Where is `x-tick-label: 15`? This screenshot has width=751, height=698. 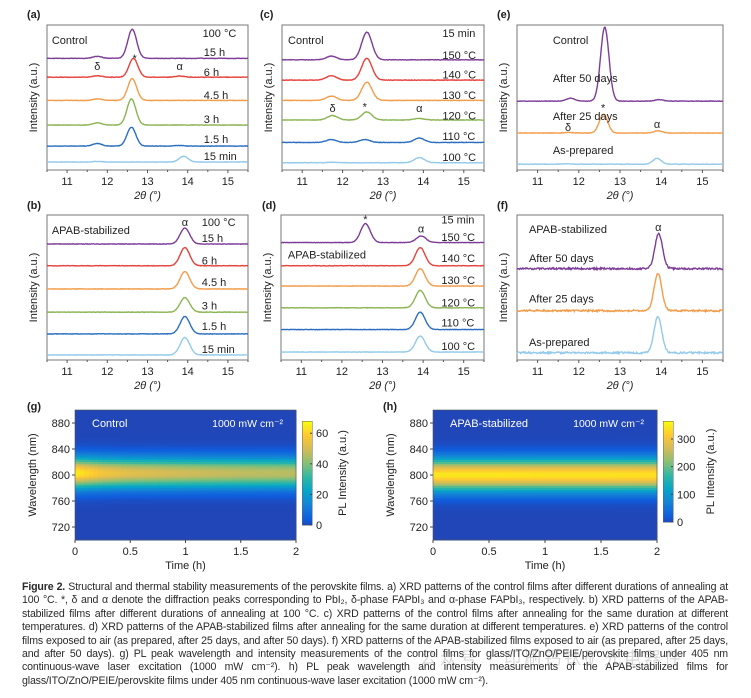
x-tick-label: 15 is located at coordinates (702, 372).